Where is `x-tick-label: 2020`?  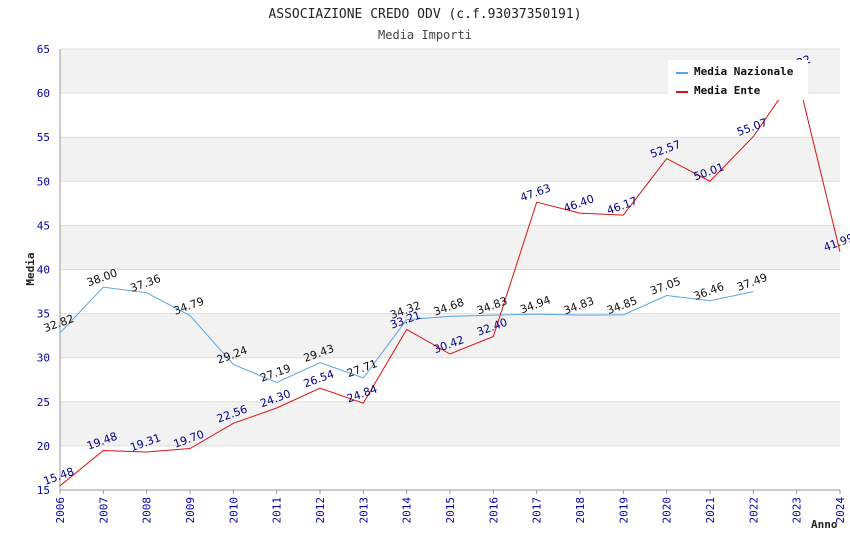
x-tick-label: 2020 is located at coordinates (667, 510).